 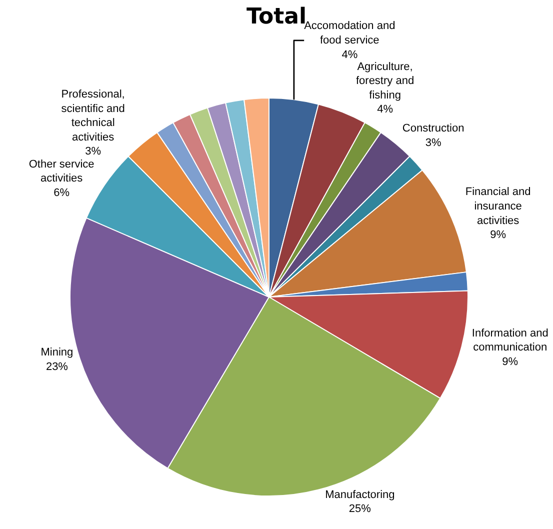 What do you see at coordinates (62, 193) in the screenshot?
I see `data-label: 6%` at bounding box center [62, 193].